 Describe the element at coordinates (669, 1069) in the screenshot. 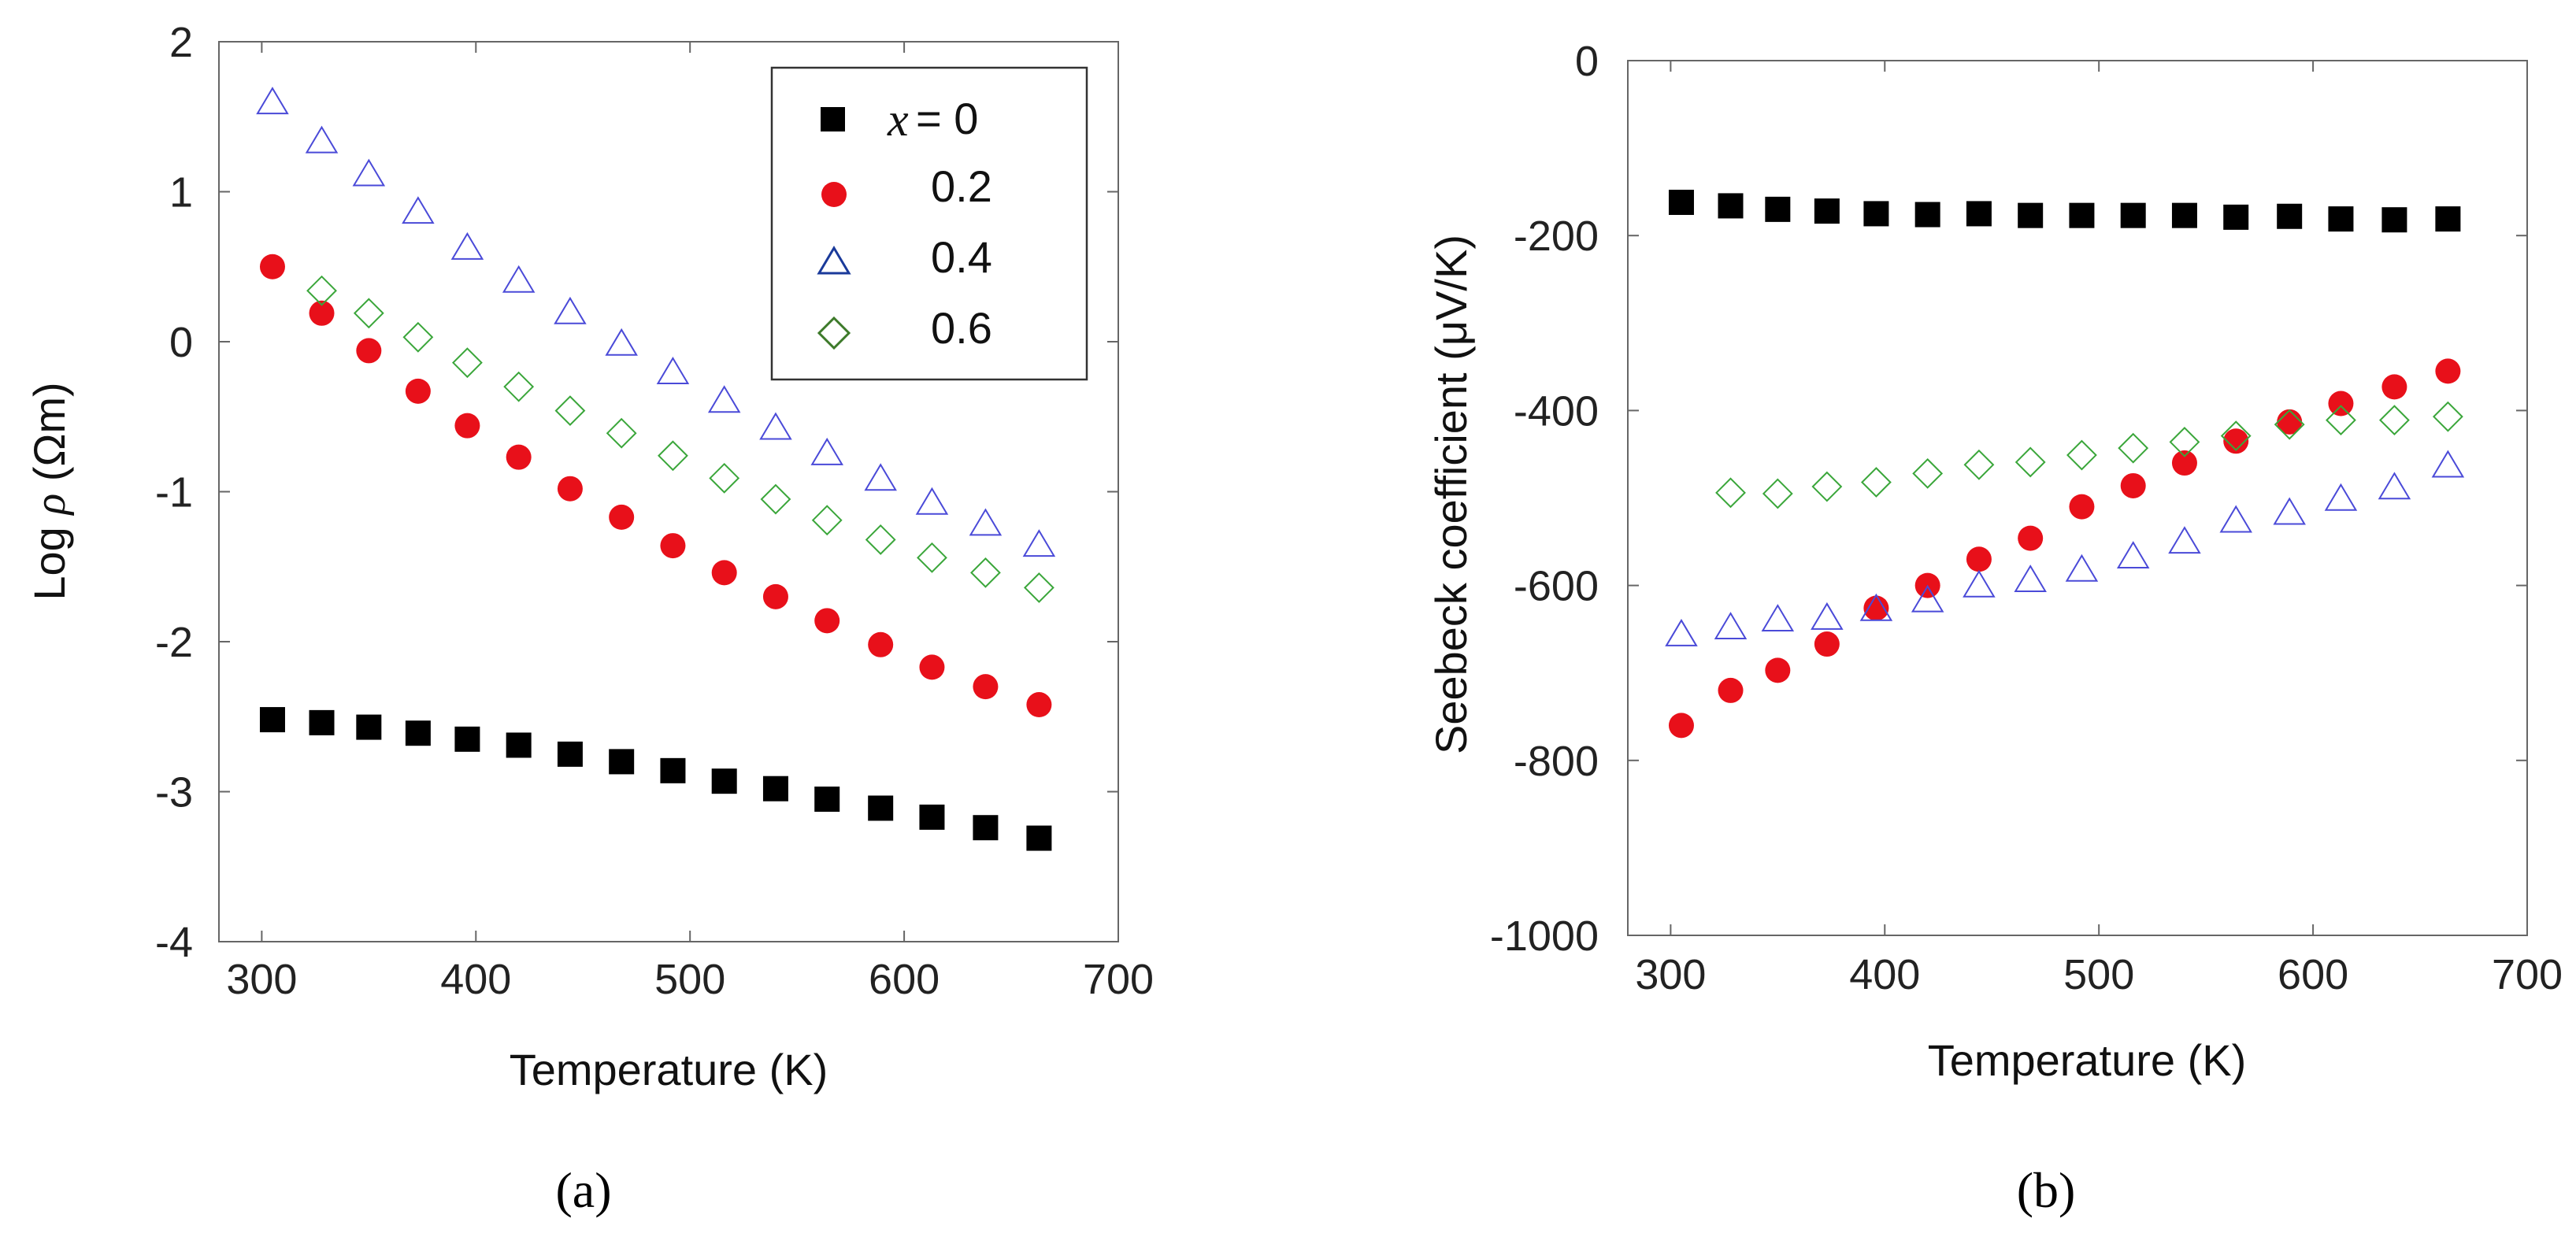

I see `panel-a-x-axis-title: Temperature (K)` at that location.